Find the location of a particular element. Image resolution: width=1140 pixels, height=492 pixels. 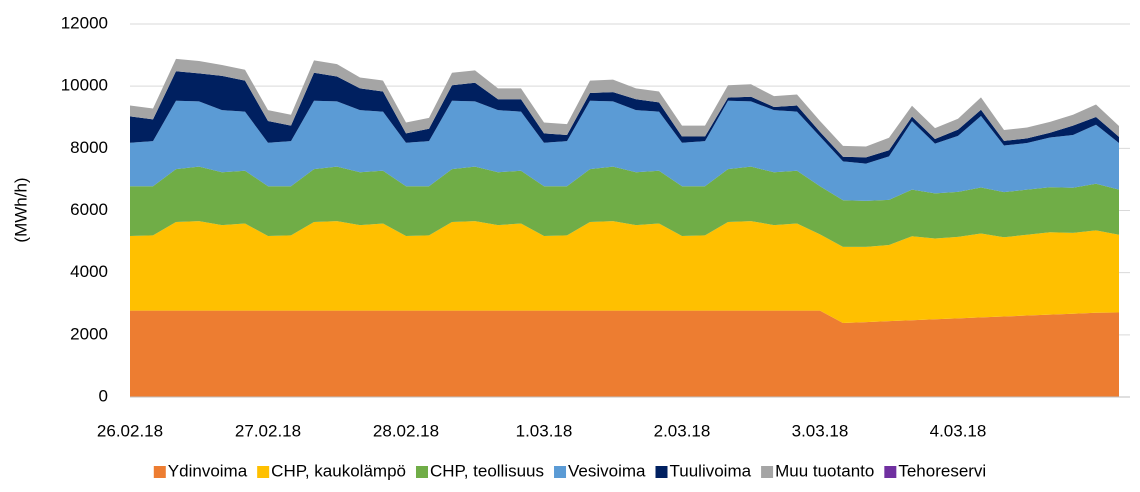

legend-label: Tuulivoima is located at coordinates (711, 470).